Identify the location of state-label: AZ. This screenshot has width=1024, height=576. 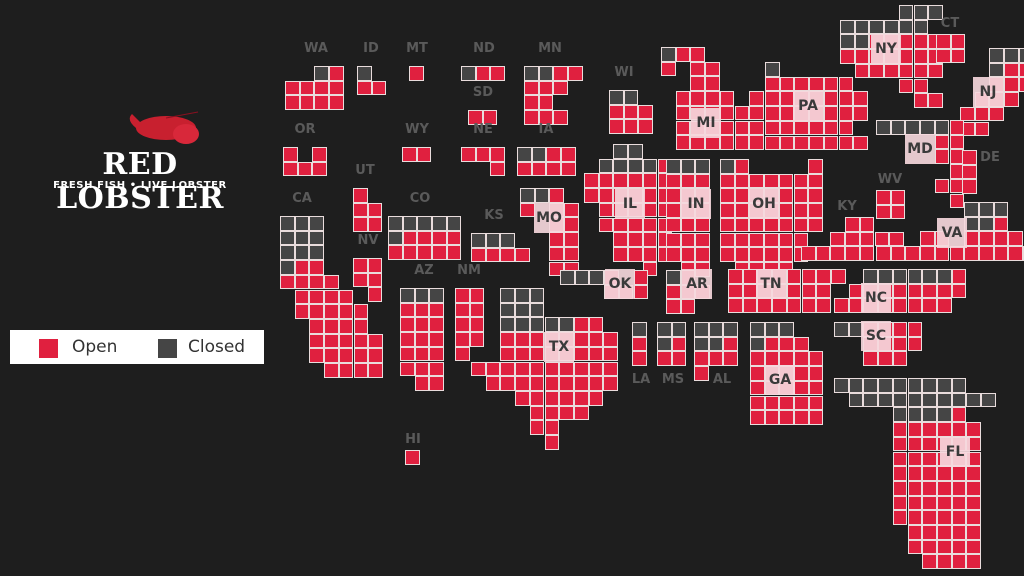
(424, 270).